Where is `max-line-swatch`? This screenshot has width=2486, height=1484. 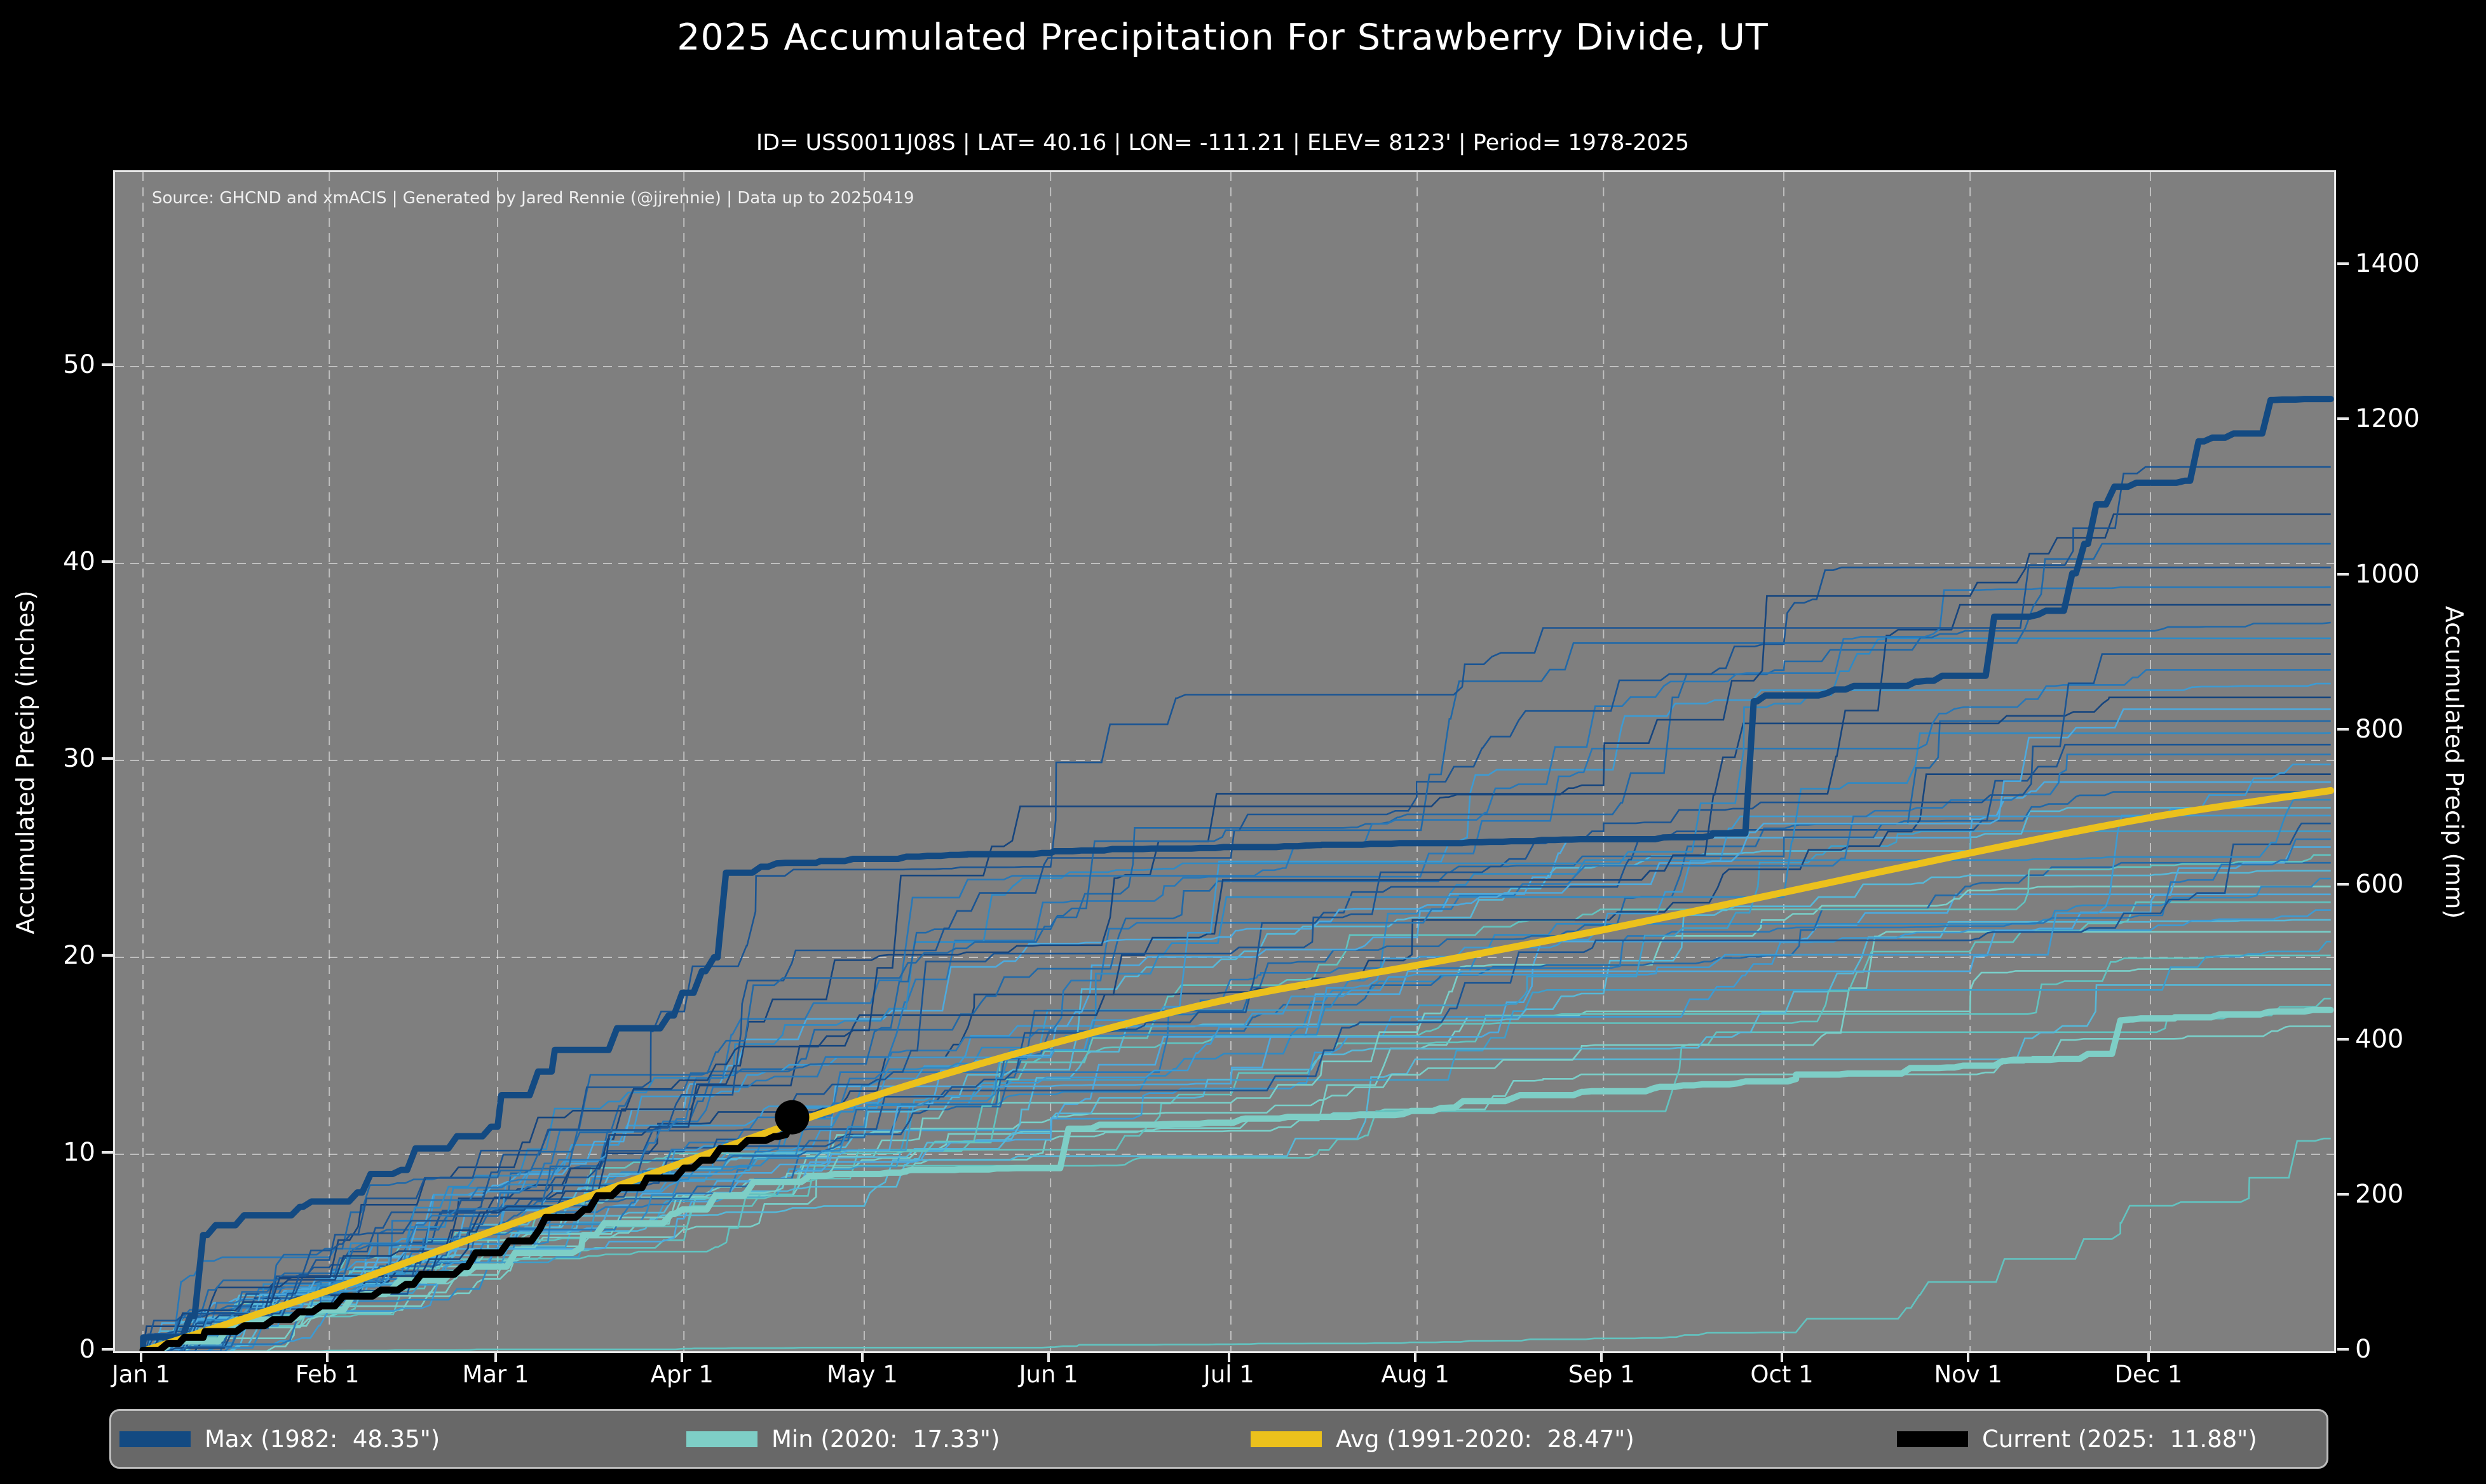
max-line-swatch is located at coordinates (155, 1439).